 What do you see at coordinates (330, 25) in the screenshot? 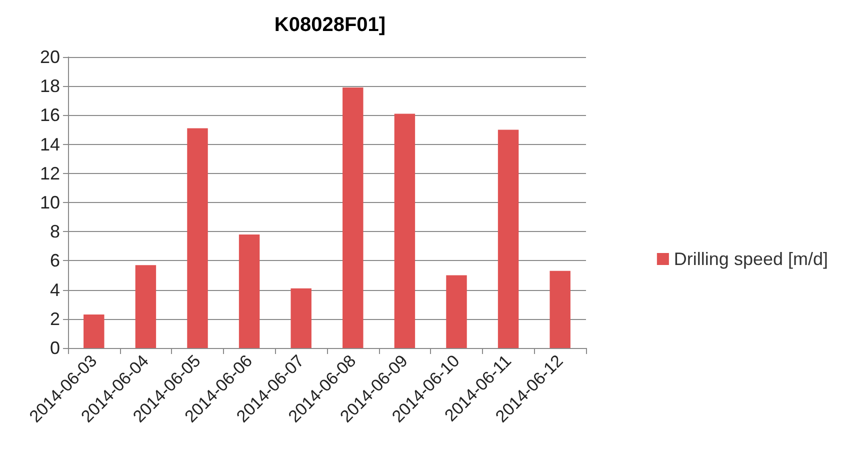
I see `chart-title: K08028F01]` at bounding box center [330, 25].